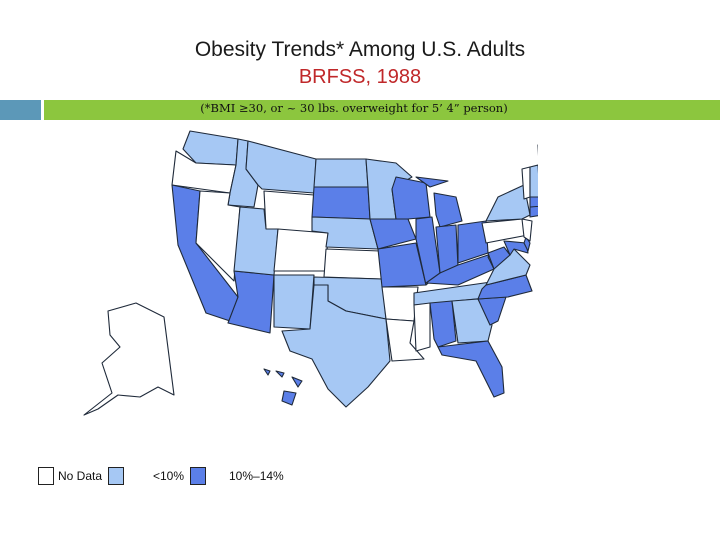 This screenshot has height=540, width=720. What do you see at coordinates (256, 476) in the screenshot?
I see `legend-label-10-14: 10%–14%` at bounding box center [256, 476].